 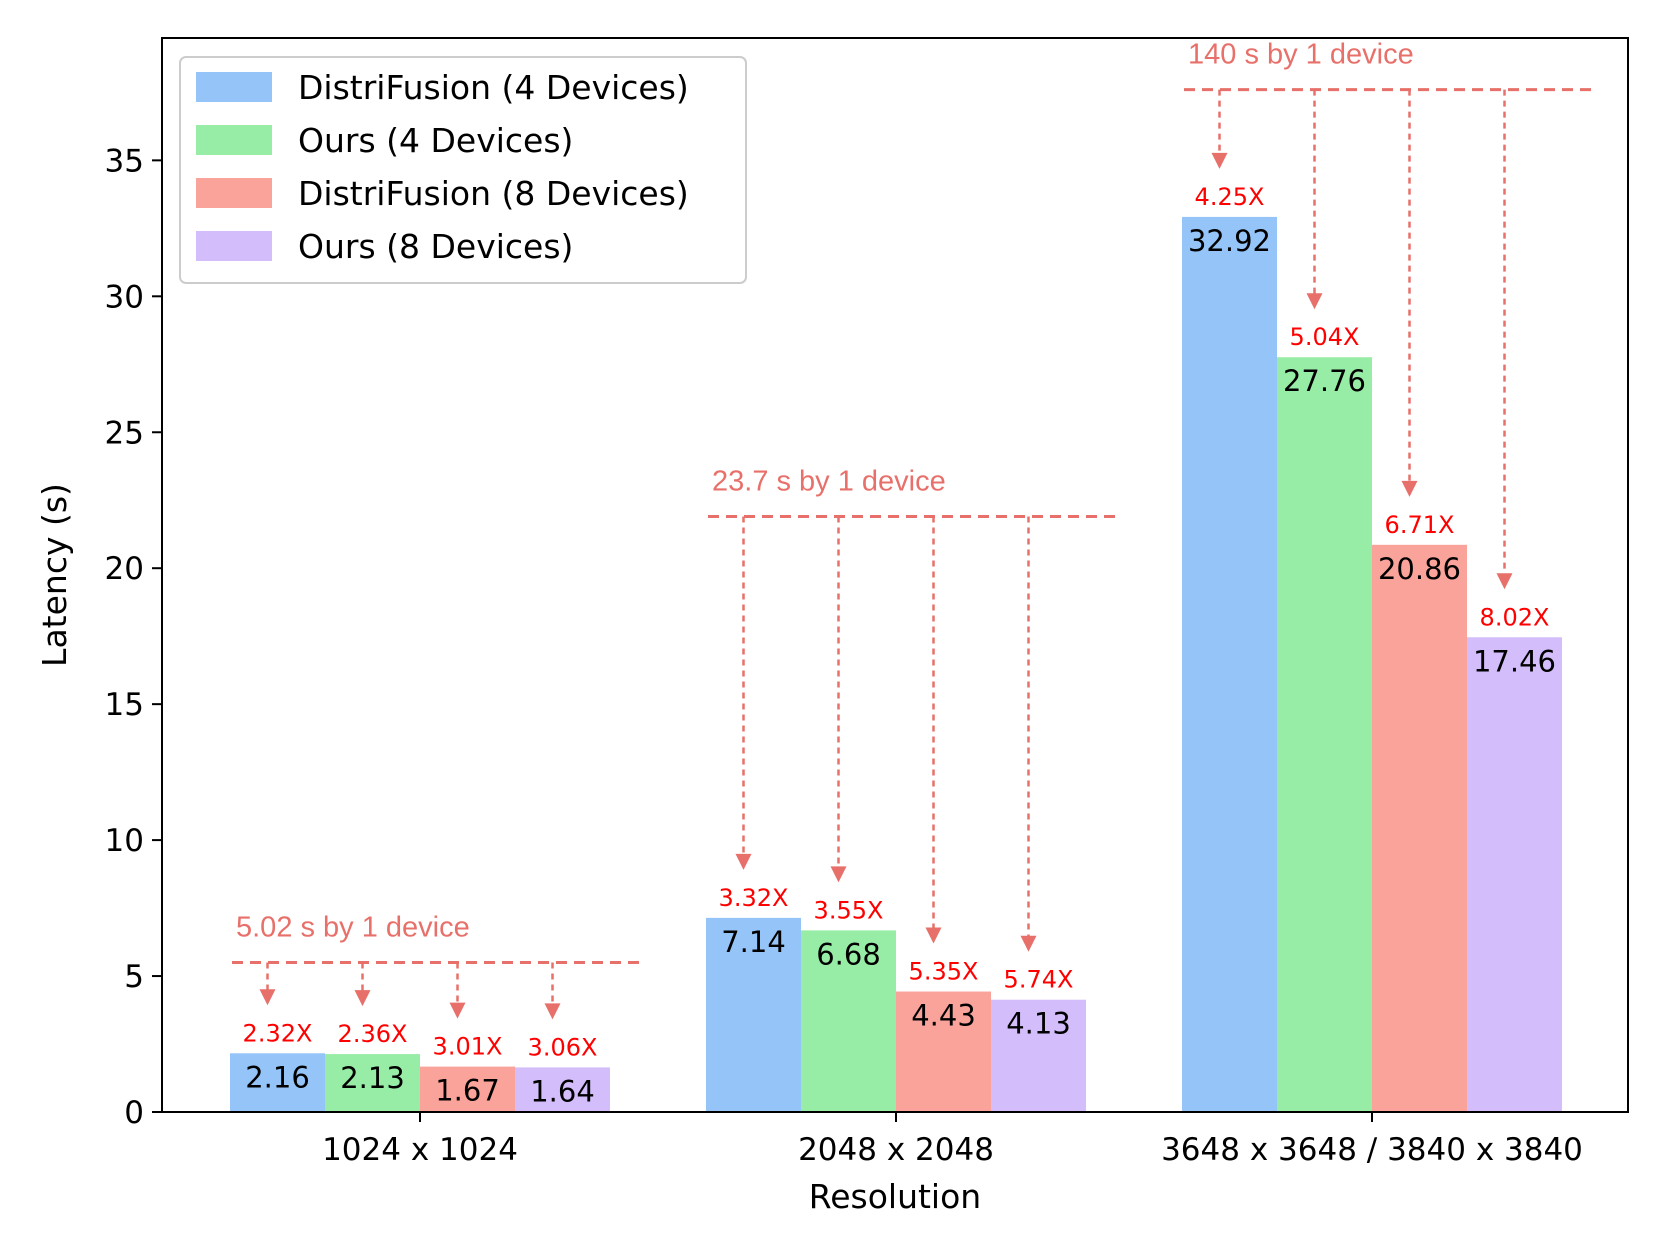 I want to click on y-tick-label: 5, so click(x=134, y=977).